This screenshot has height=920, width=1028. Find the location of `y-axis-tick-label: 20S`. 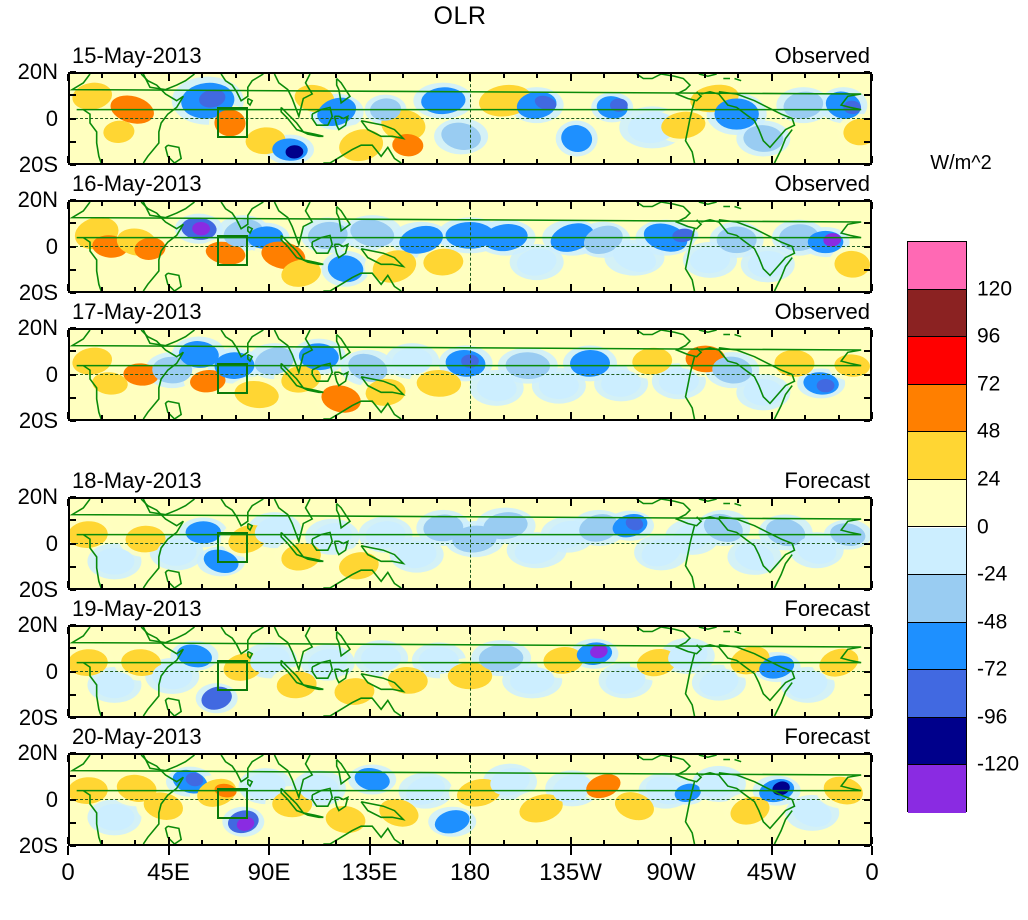

y-axis-tick-label: 20S is located at coordinates (38, 292).